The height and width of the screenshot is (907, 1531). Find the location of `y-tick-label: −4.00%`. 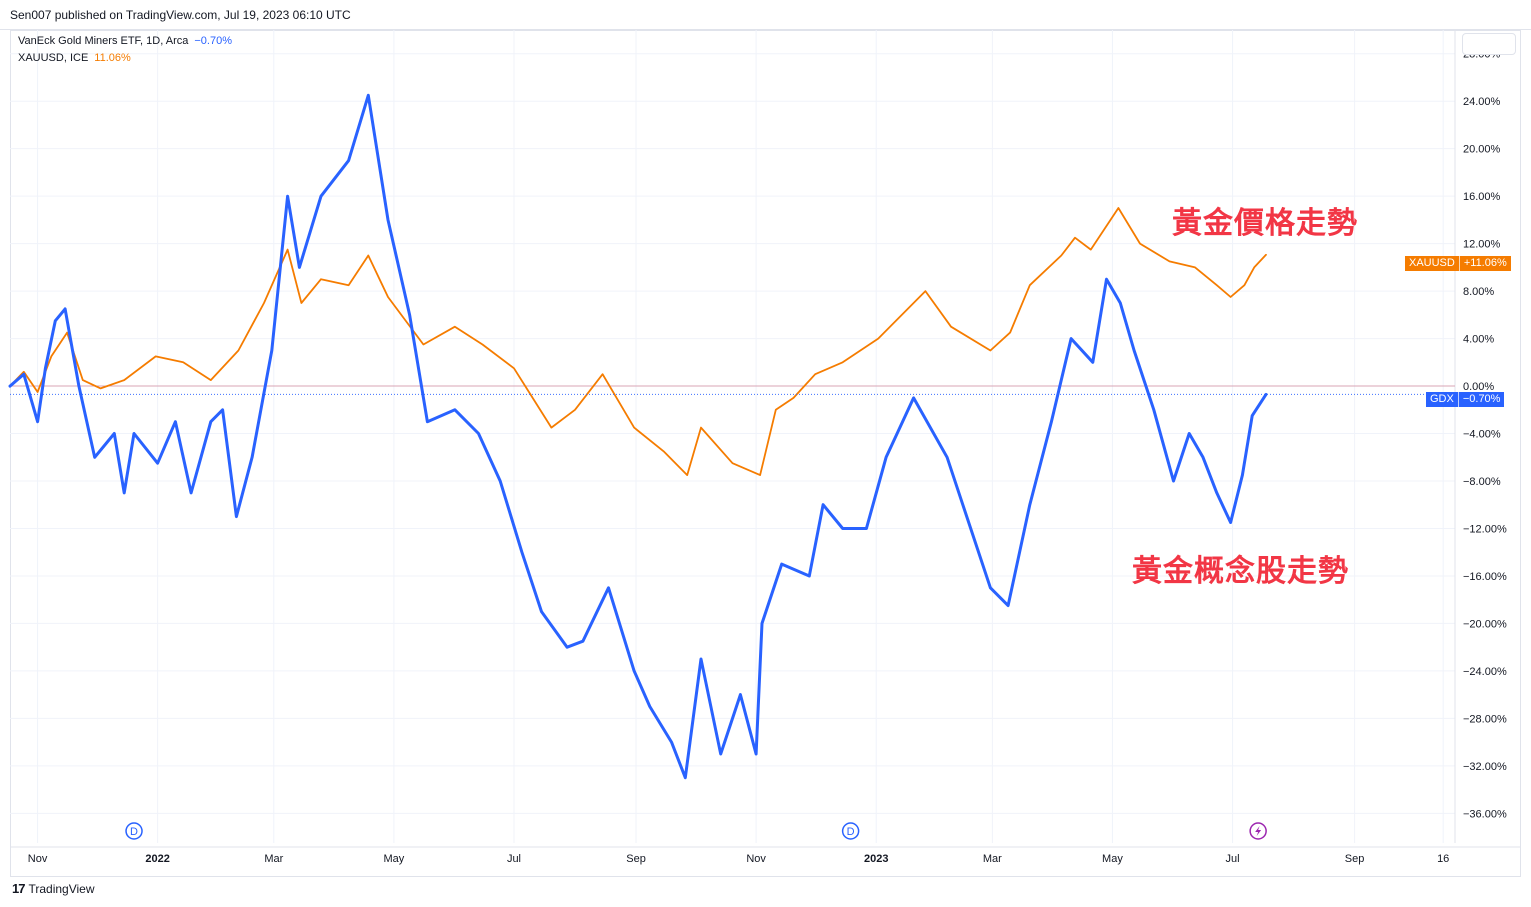

y-tick-label: −4.00% is located at coordinates (1482, 435).